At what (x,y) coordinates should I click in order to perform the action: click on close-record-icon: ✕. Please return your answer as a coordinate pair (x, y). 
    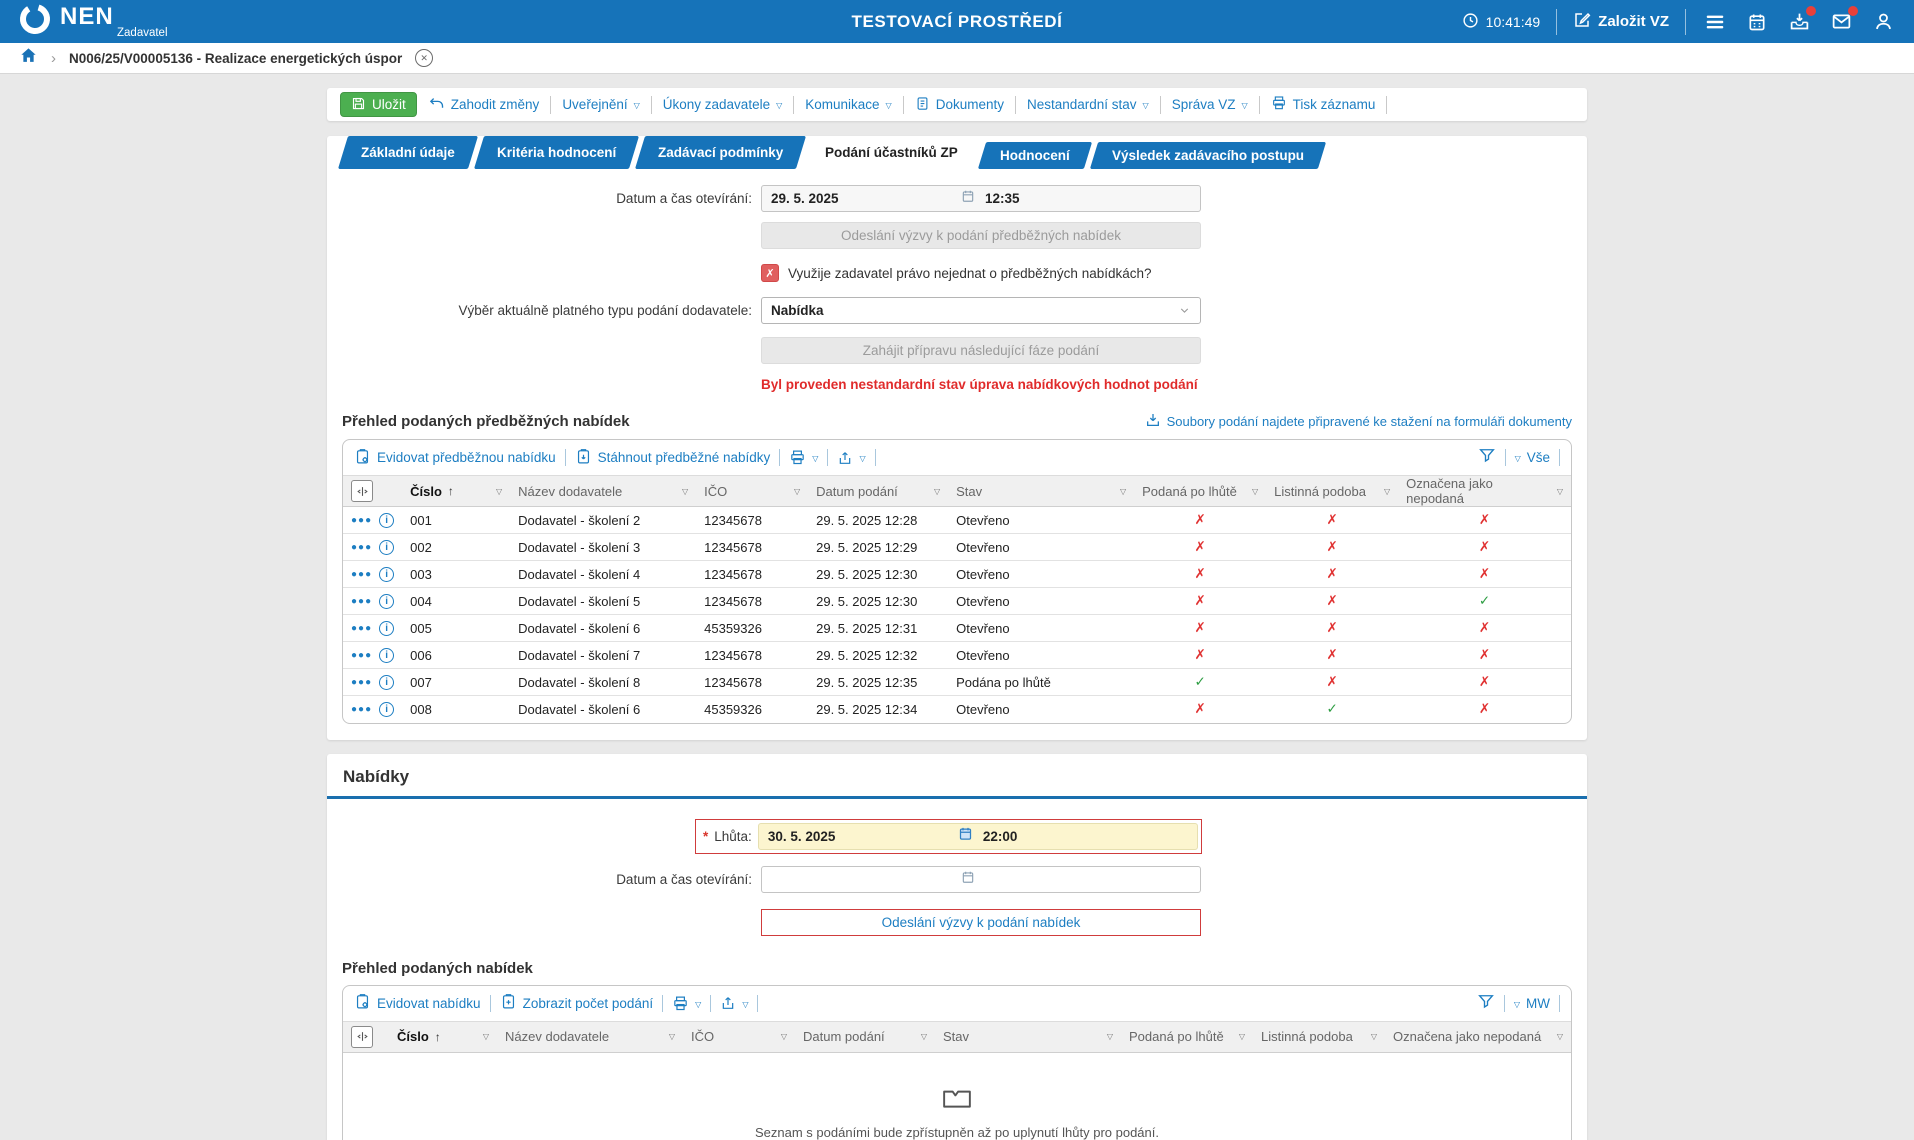
    Looking at the image, I should click on (424, 58).